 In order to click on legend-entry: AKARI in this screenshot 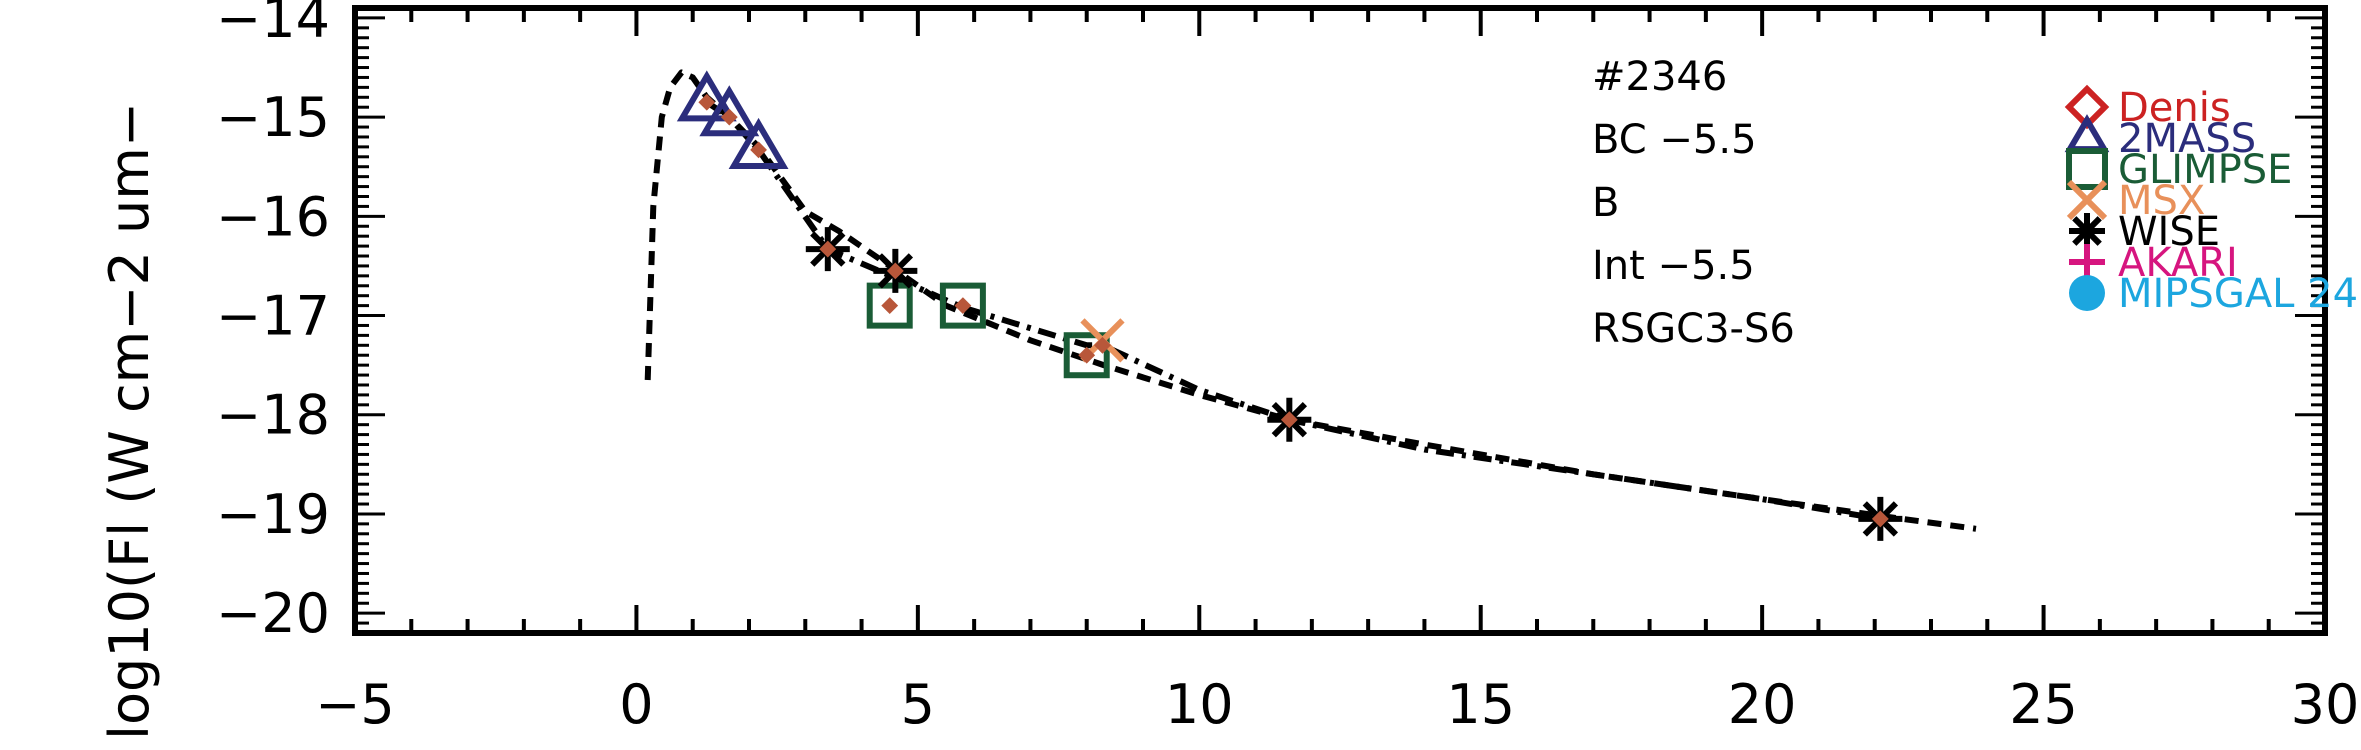, I will do `click(2153, 263)`.